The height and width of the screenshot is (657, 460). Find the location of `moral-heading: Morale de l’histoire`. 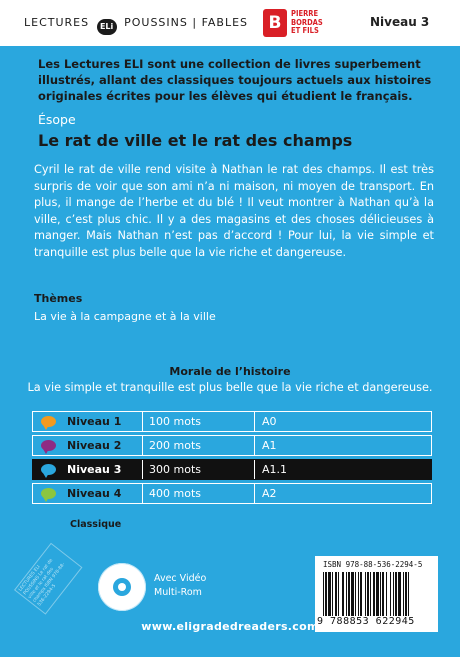

moral-heading: Morale de l’histoire is located at coordinates (230, 371).